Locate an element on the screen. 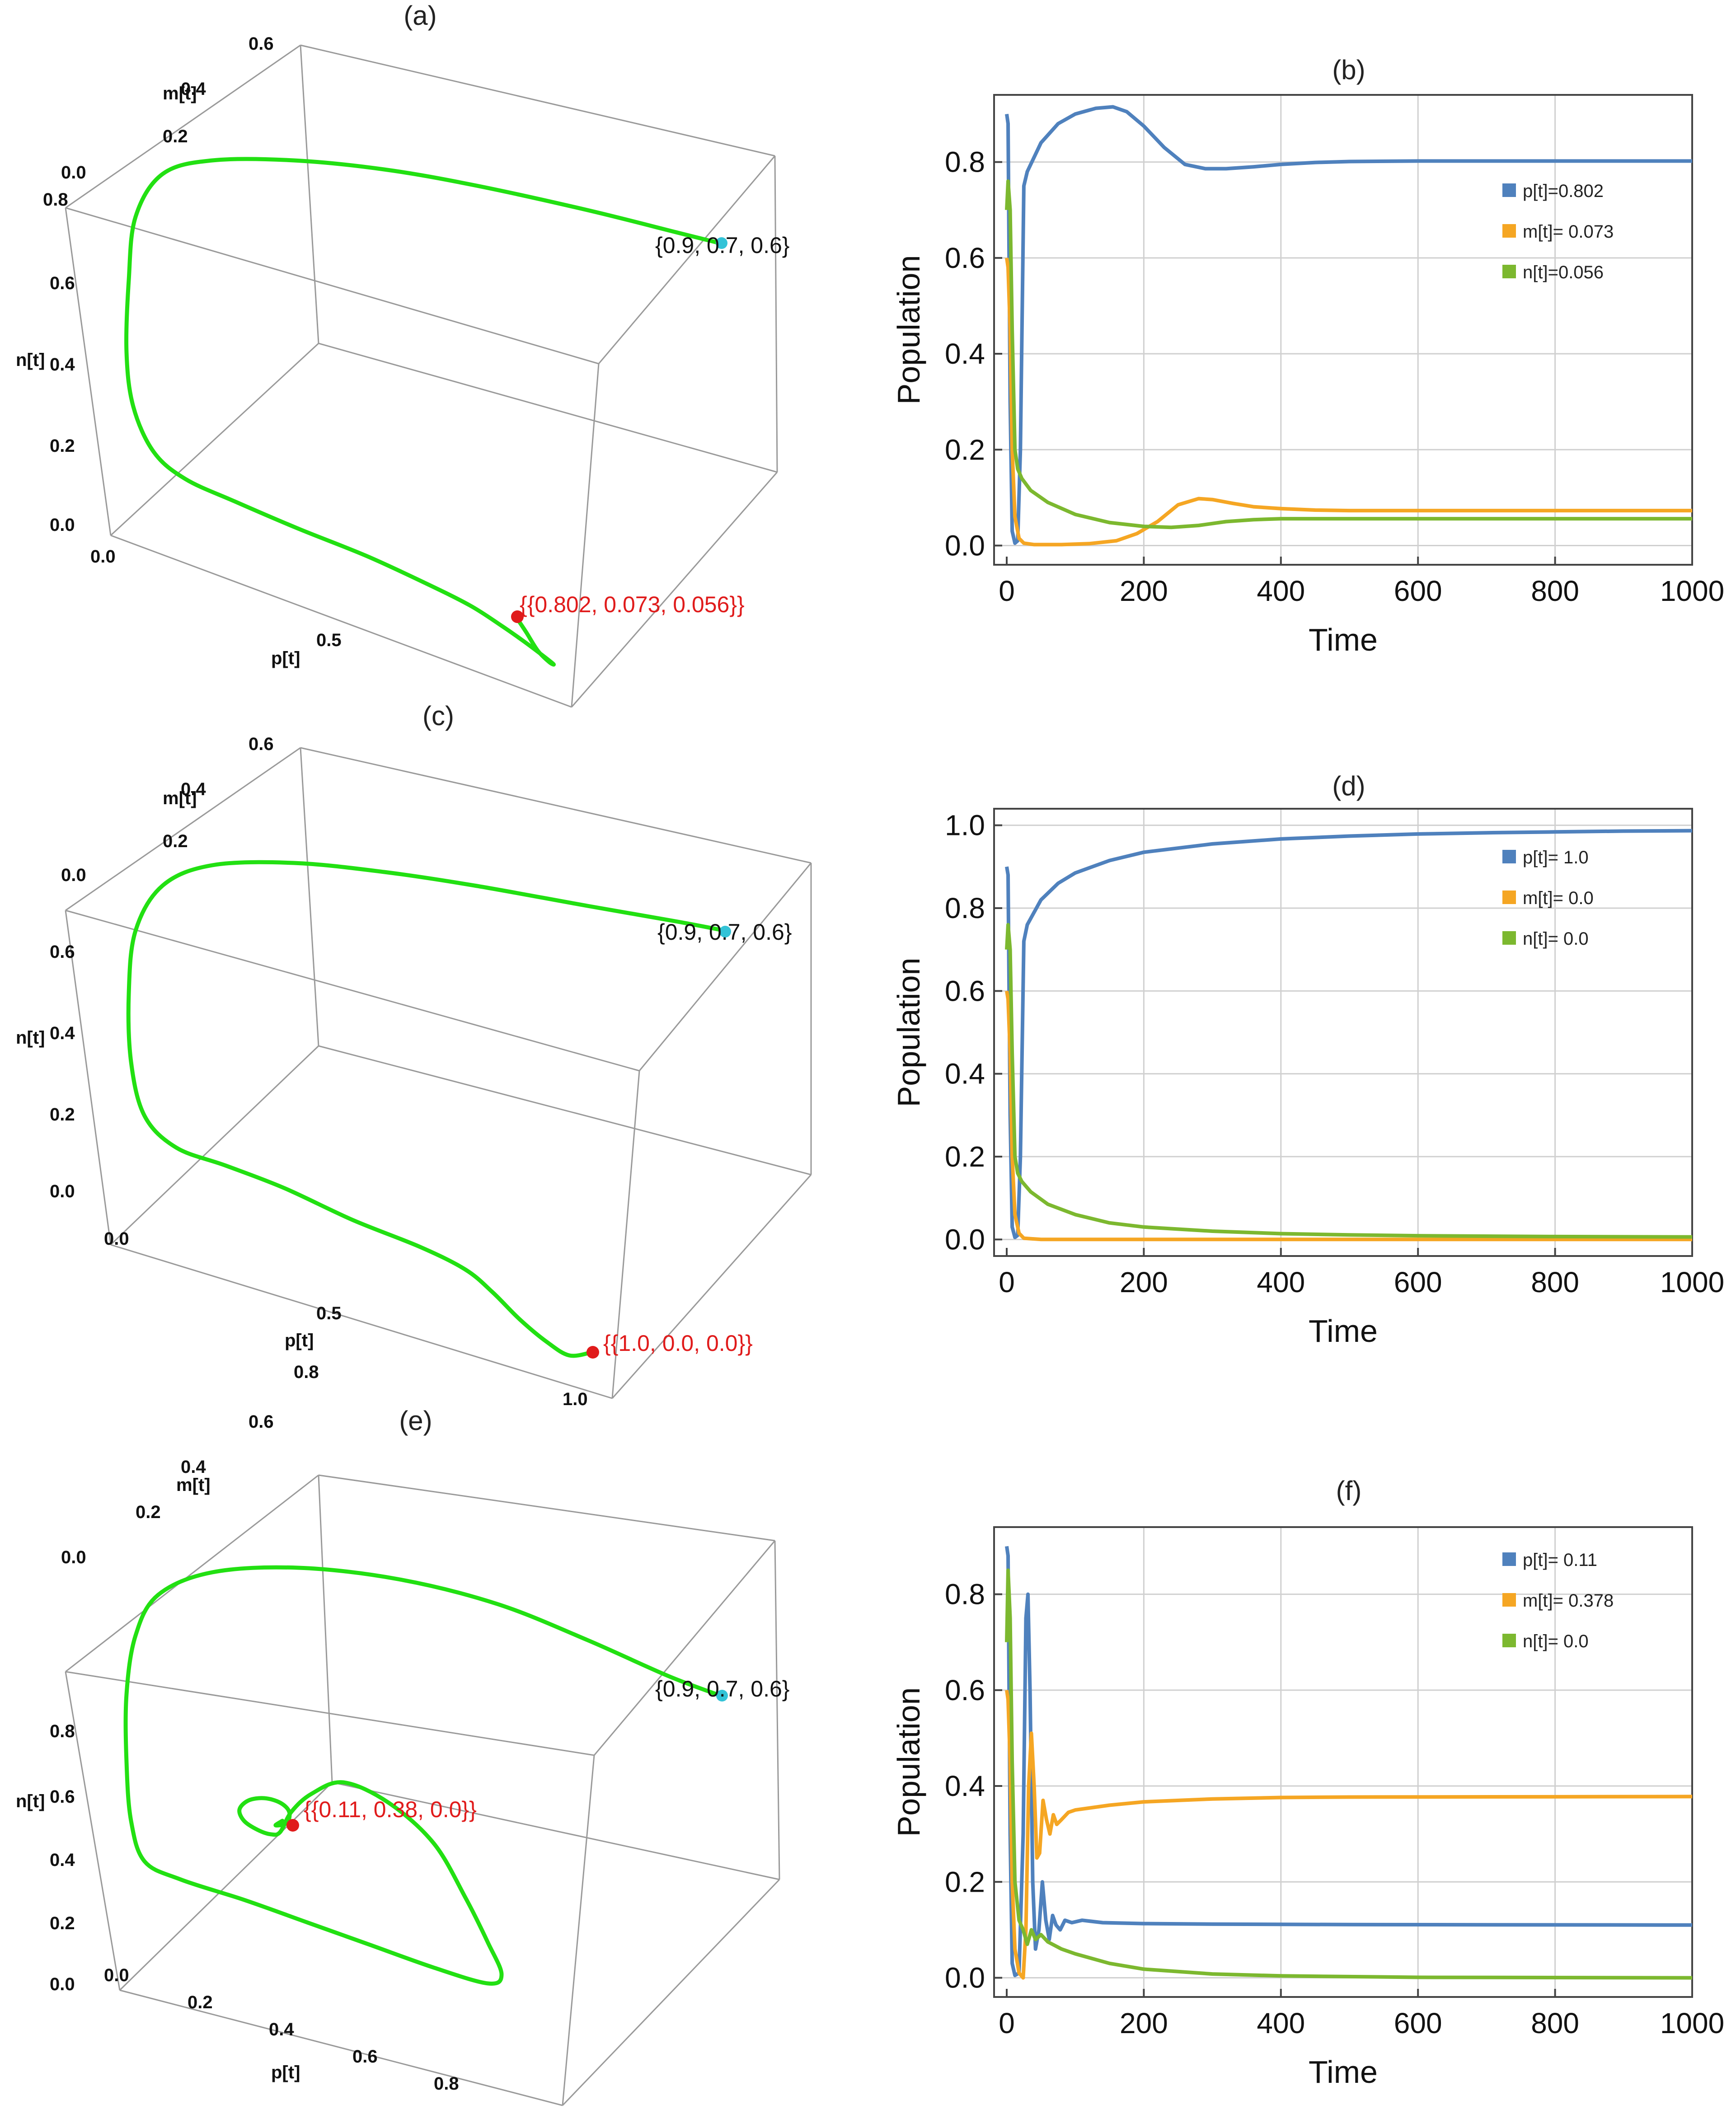  panel-title: (f) is located at coordinates (1349, 1491).